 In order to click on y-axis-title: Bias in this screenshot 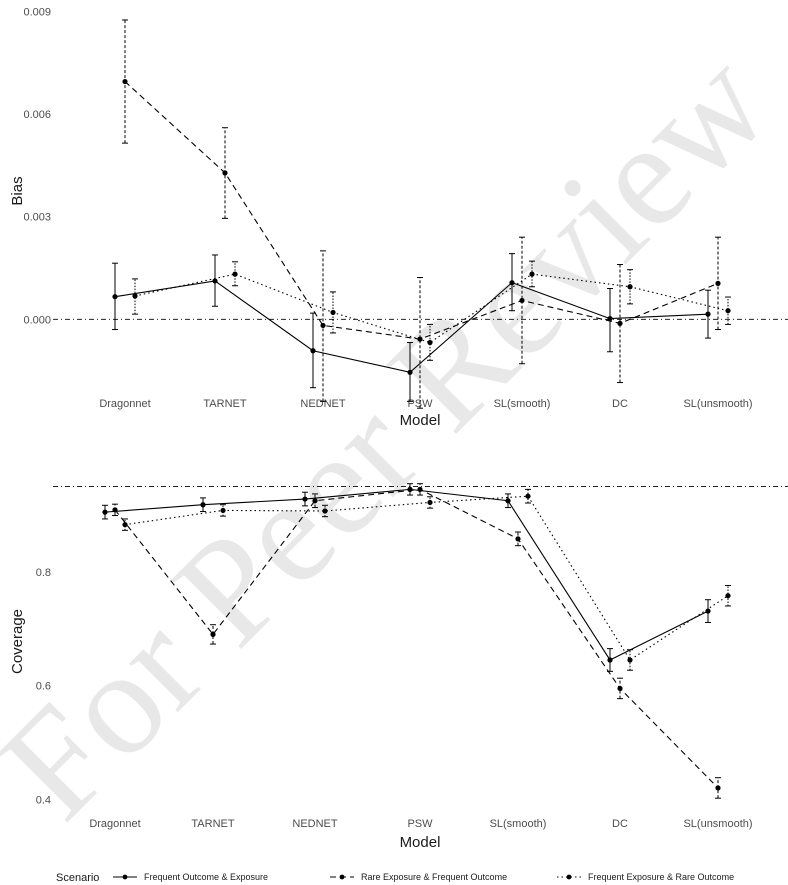, I will do `click(17, 190)`.